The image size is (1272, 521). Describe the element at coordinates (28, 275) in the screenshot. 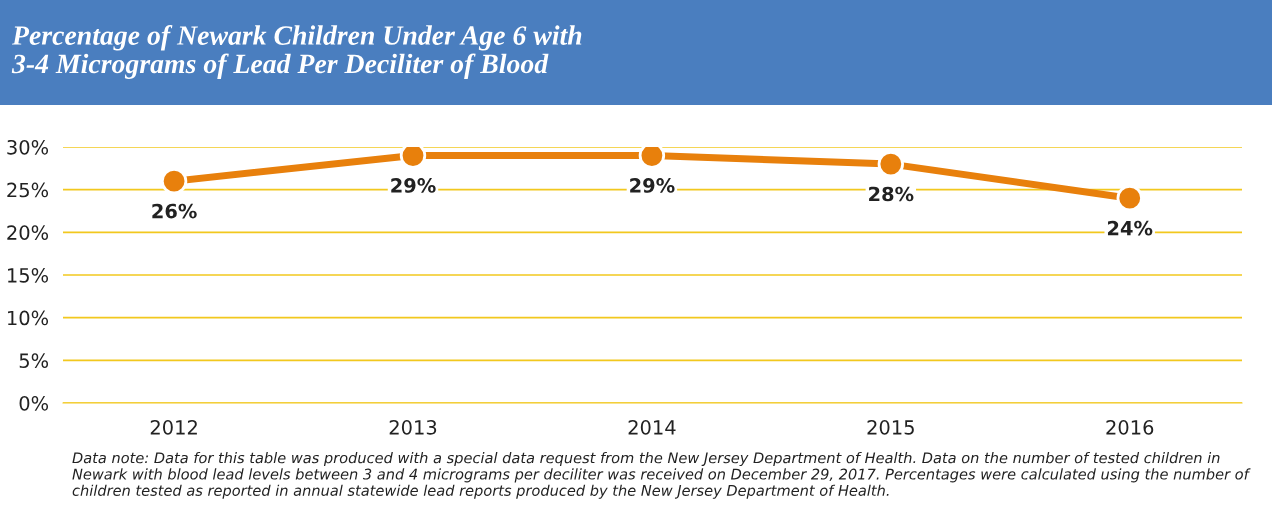

I see `y-tick-label: 15%` at that location.